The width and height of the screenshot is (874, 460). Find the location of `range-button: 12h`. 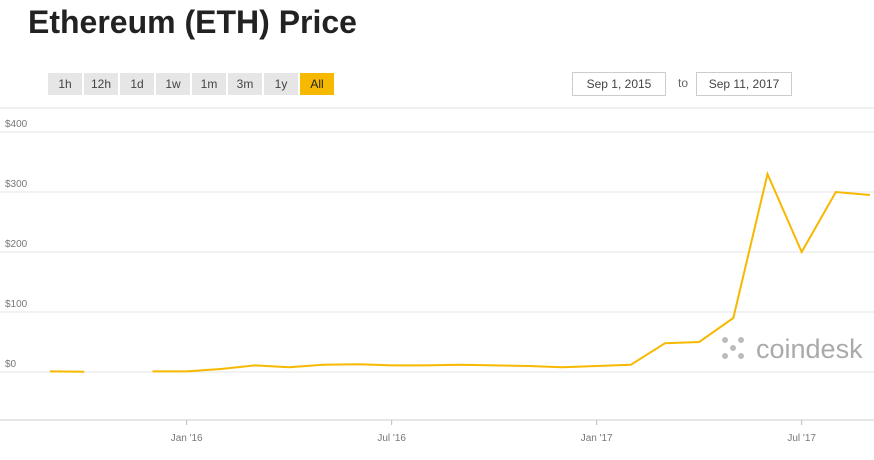

range-button: 12h is located at coordinates (101, 84).